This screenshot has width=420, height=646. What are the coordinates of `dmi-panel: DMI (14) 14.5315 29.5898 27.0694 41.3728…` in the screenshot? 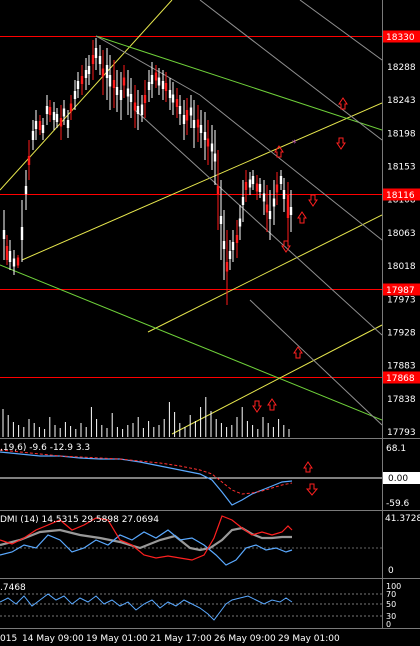 It's located at (210, 545).